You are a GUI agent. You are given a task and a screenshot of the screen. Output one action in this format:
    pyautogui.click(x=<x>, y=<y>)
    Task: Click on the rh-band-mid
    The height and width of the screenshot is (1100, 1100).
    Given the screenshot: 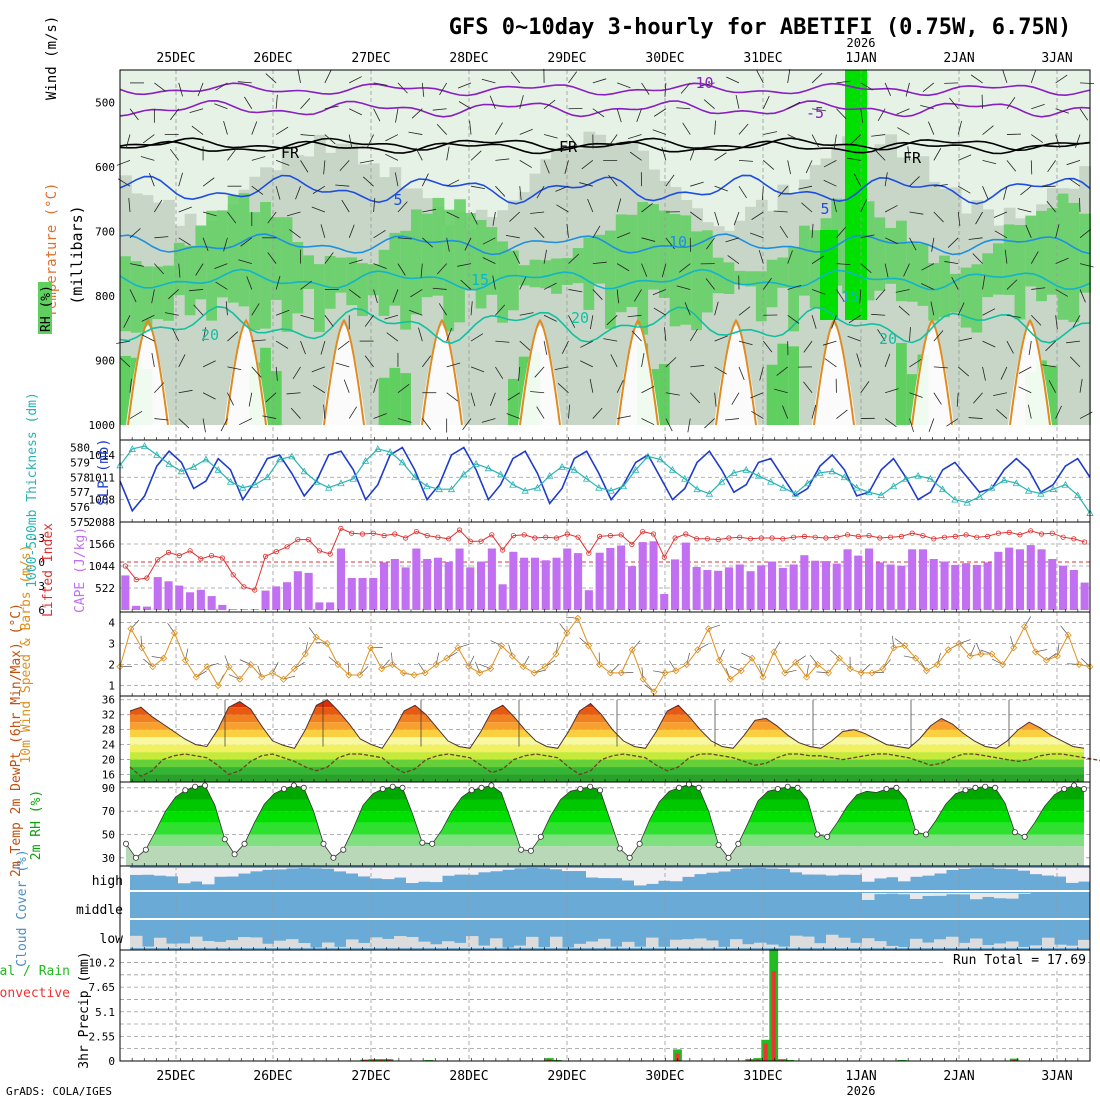 What is the action you would take?
    pyautogui.click(x=470, y=326)
    